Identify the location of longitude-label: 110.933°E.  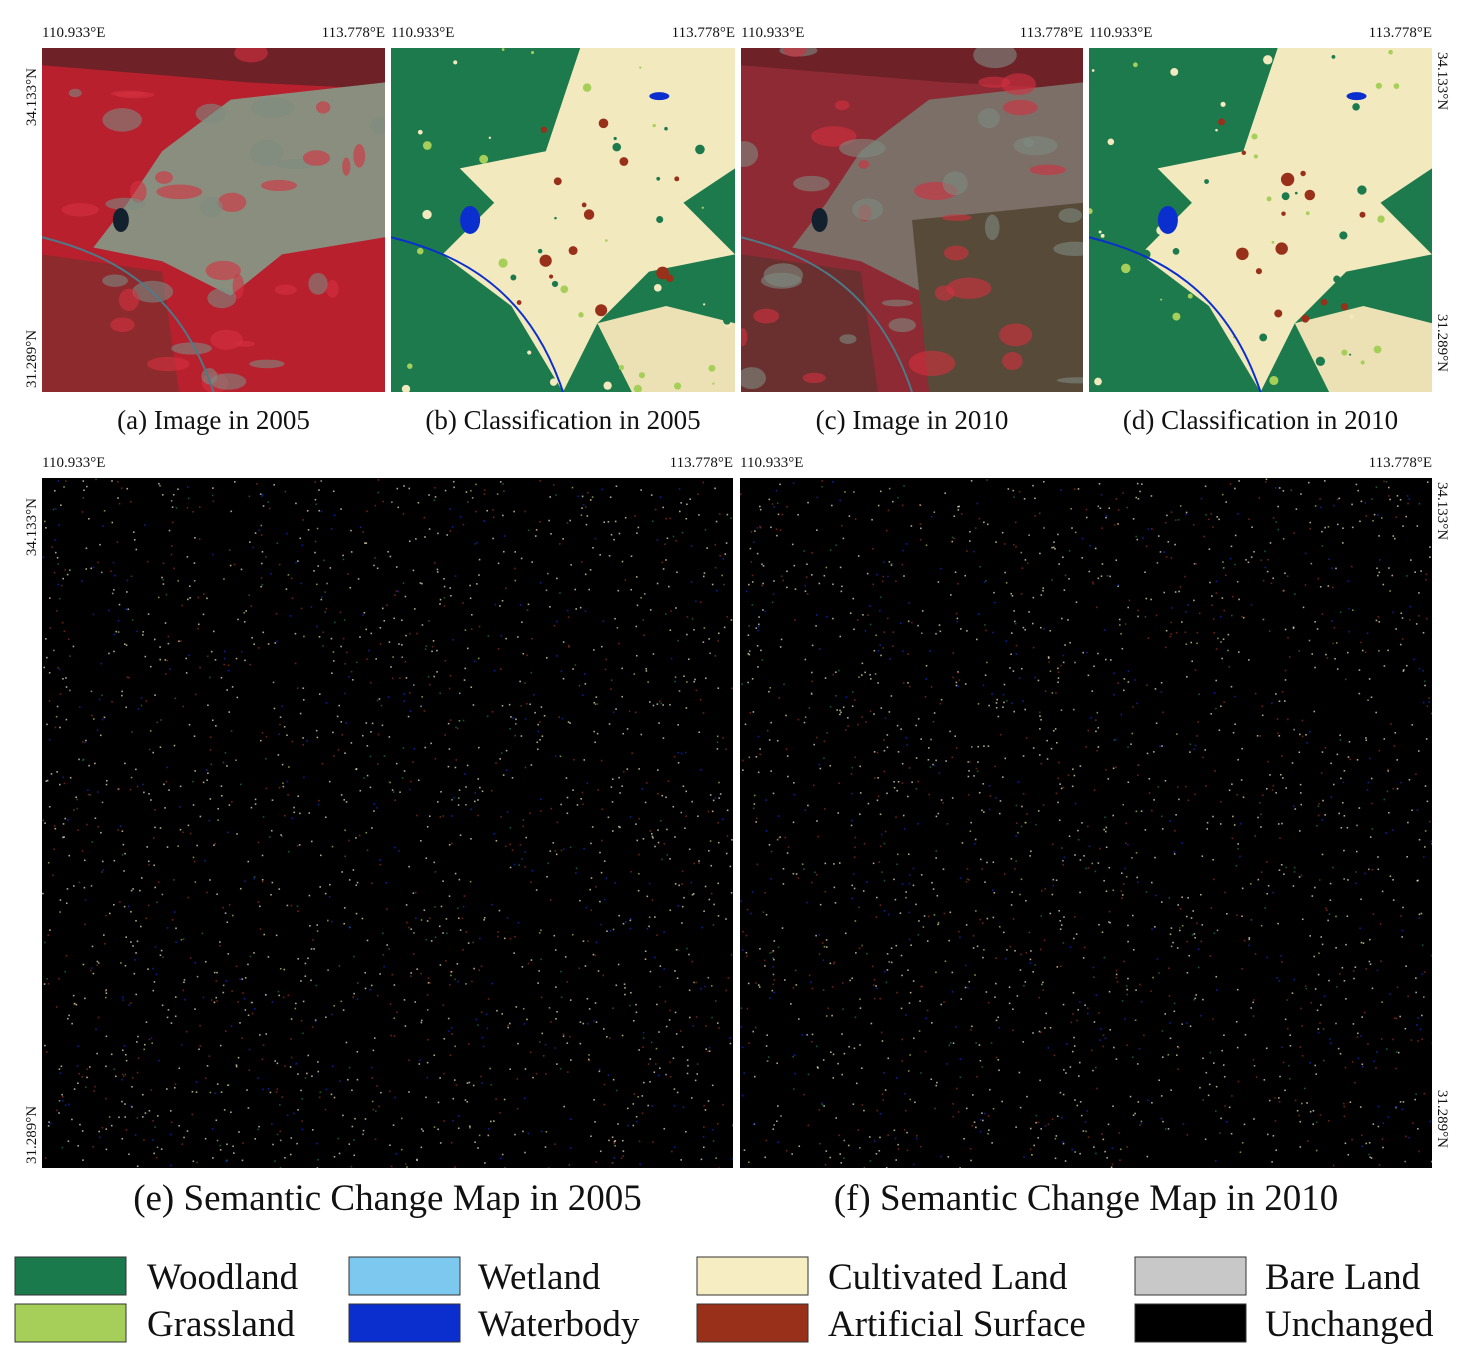
(1120, 33).